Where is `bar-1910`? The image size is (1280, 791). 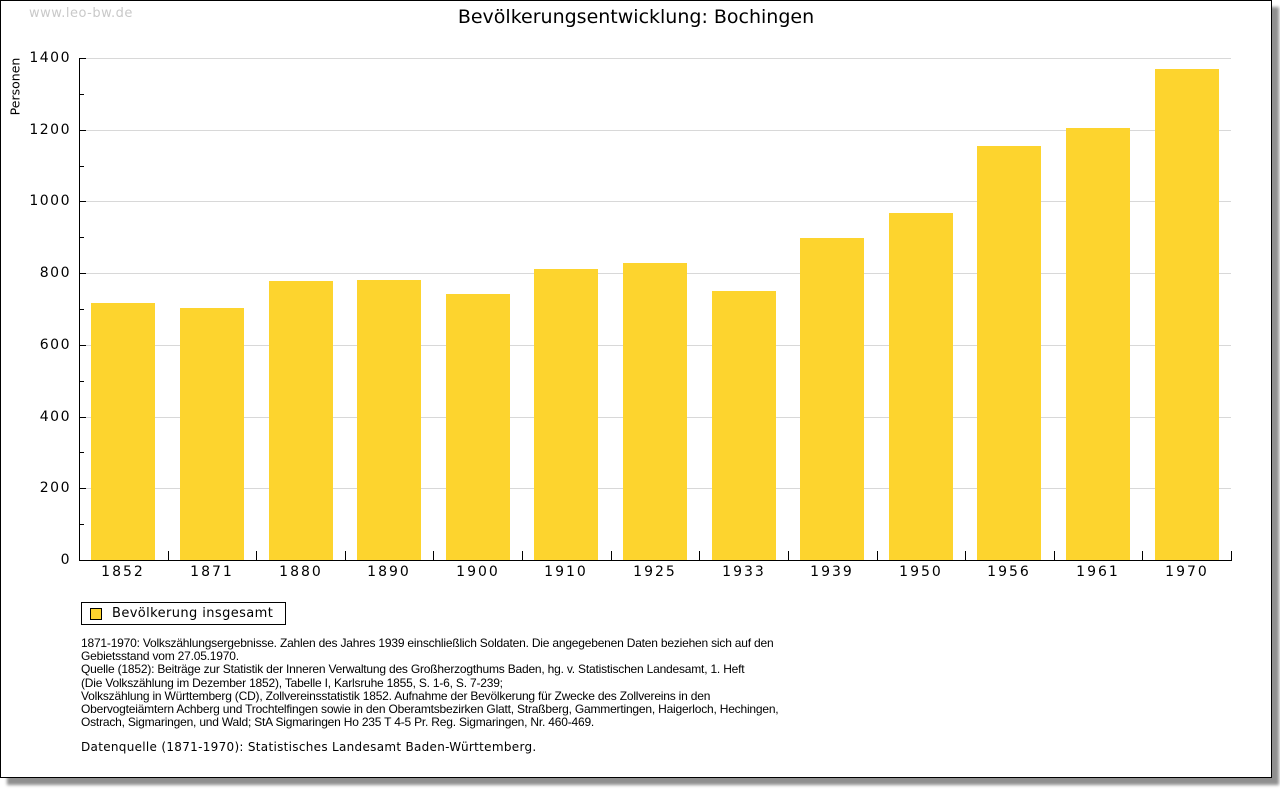 bar-1910 is located at coordinates (566, 414).